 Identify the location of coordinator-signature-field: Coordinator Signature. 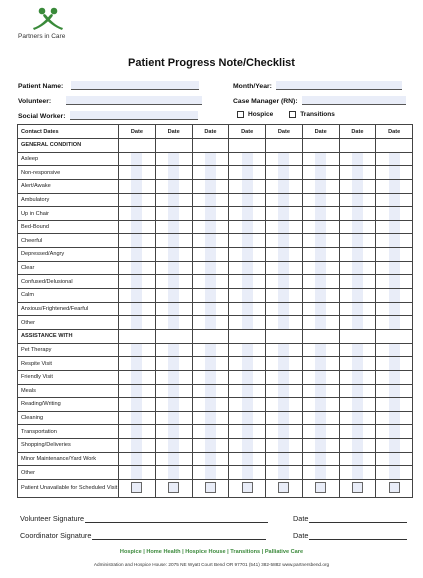
(143, 535).